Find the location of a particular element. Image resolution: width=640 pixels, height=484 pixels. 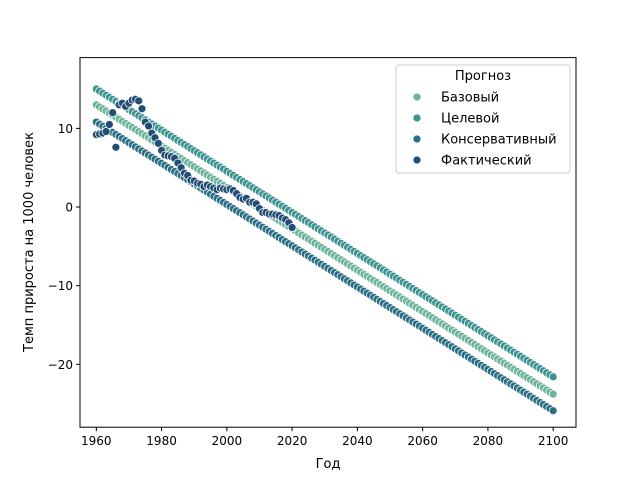

x-tick-label: 2020 is located at coordinates (292, 441).